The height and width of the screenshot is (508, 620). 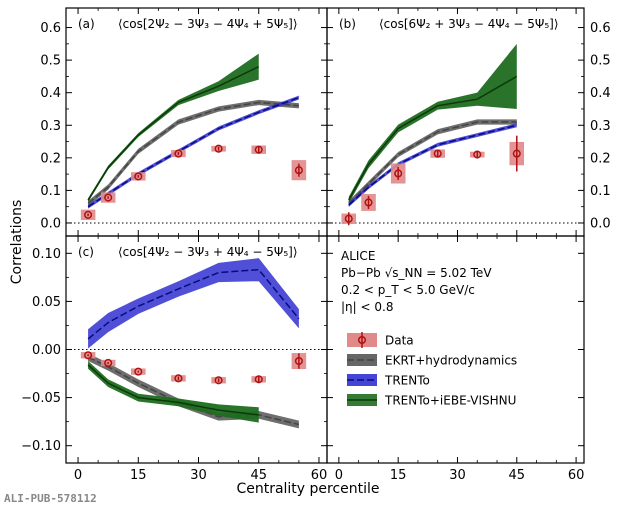 What do you see at coordinates (380, 340) in the screenshot?
I see `legend-item-data: Data` at bounding box center [380, 340].